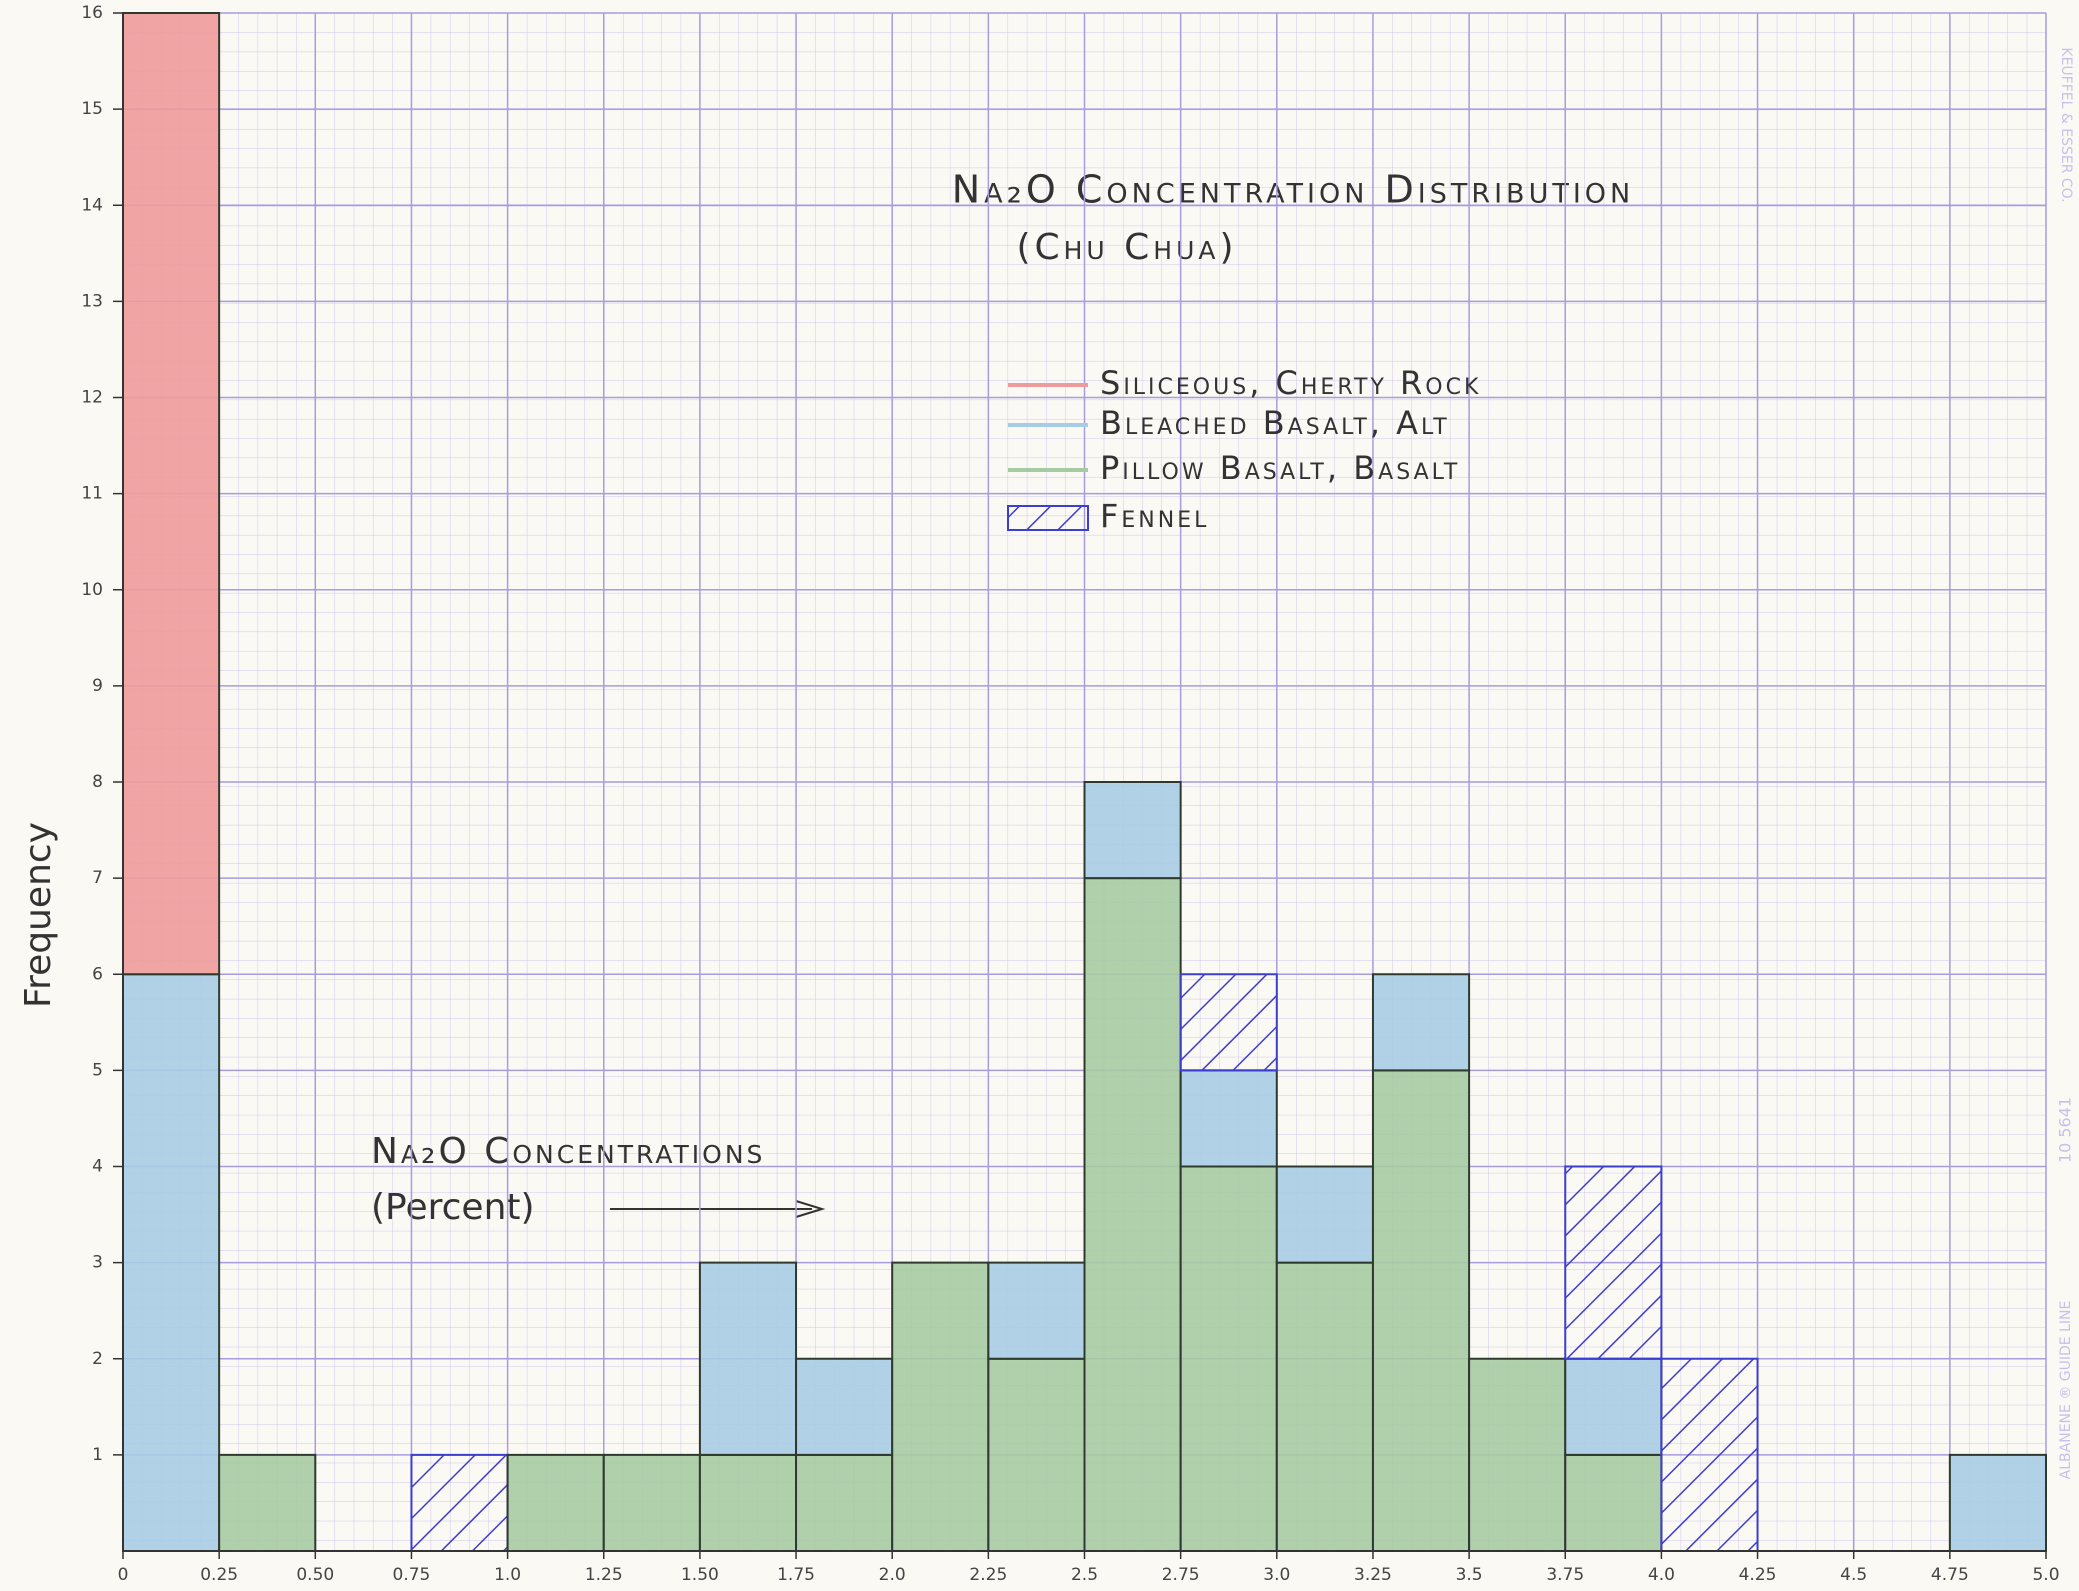 Image resolution: width=2079 pixels, height=1591 pixels. I want to click on x-tick-label: 4.75, so click(1950, 1575).